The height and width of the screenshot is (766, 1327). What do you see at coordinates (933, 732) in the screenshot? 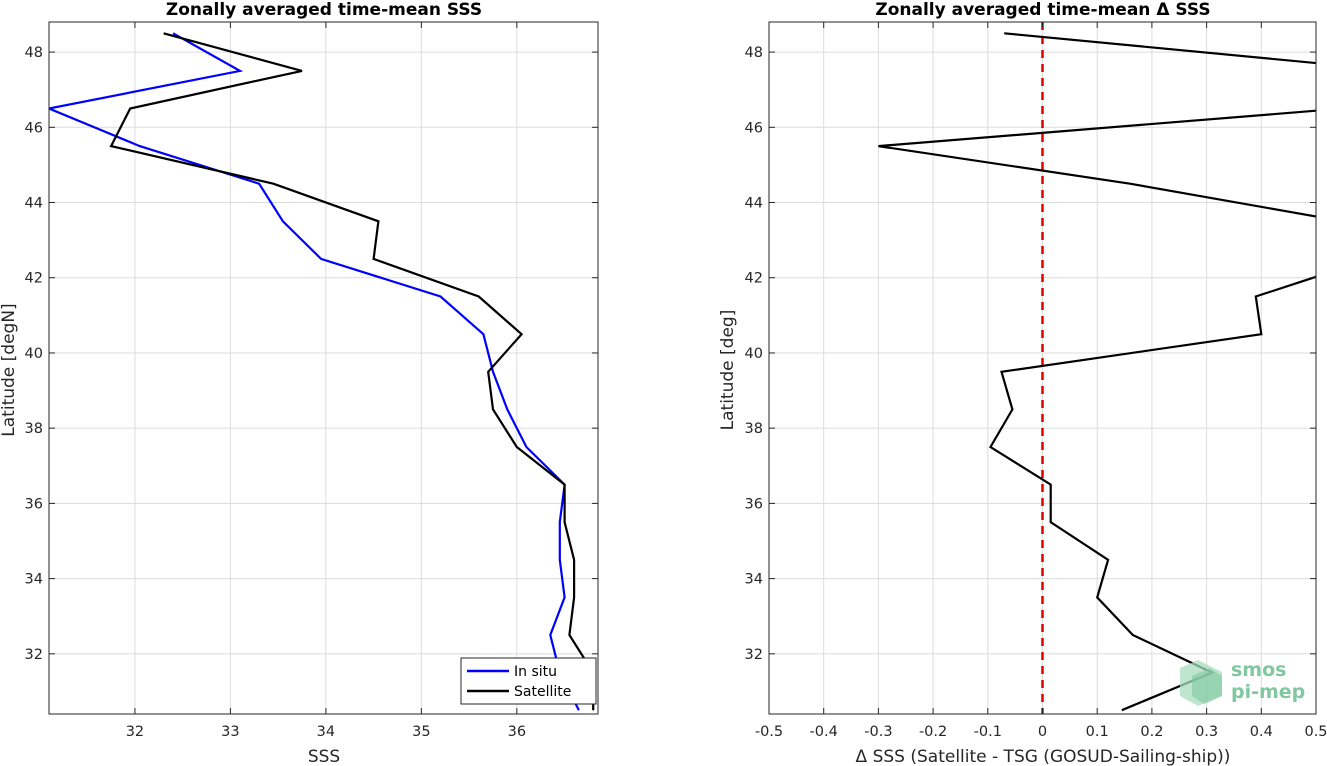
I see `right-x-tick-label: -0.2` at bounding box center [933, 732].